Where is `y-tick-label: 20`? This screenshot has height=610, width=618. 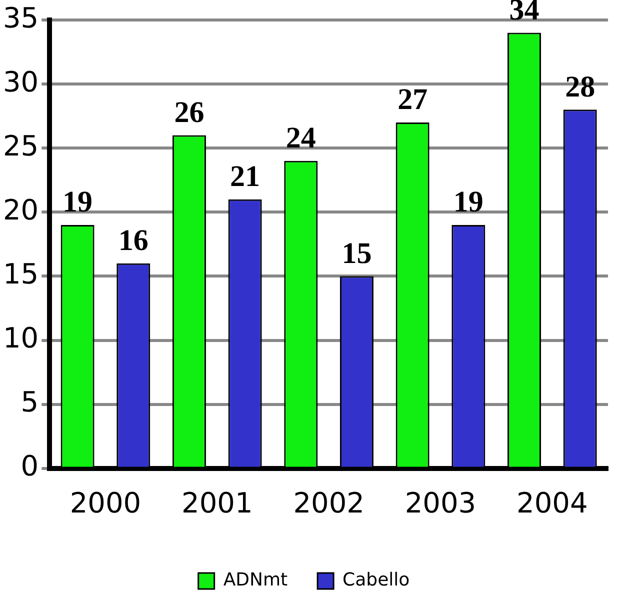
y-tick-label: 20 is located at coordinates (20, 209).